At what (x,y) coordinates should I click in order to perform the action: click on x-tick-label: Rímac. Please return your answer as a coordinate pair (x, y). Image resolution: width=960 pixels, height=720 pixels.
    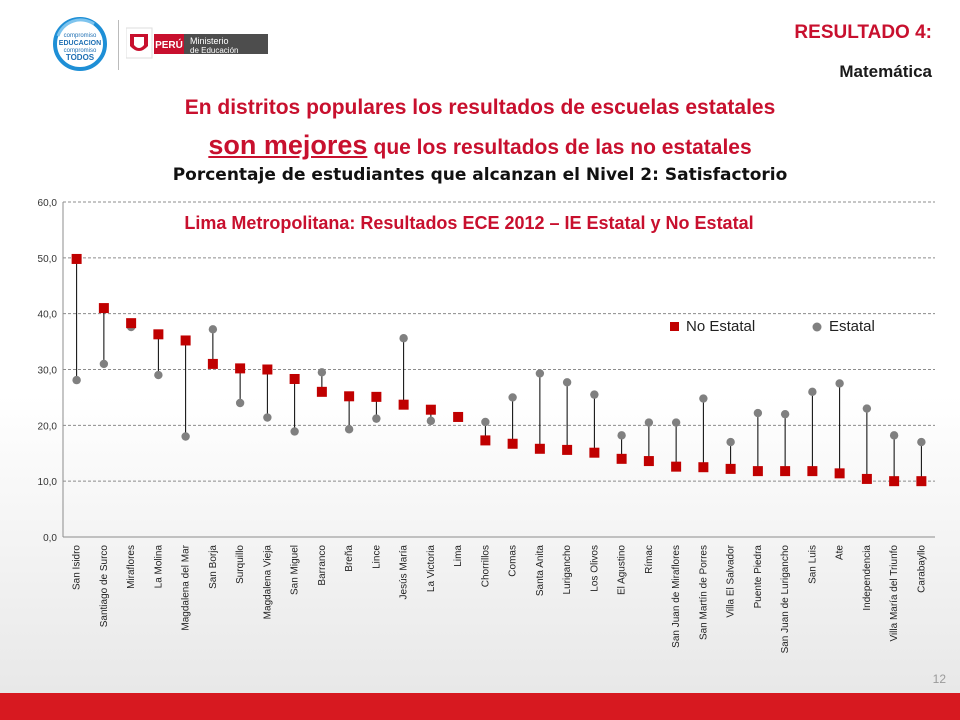
    Looking at the image, I should click on (649, 559).